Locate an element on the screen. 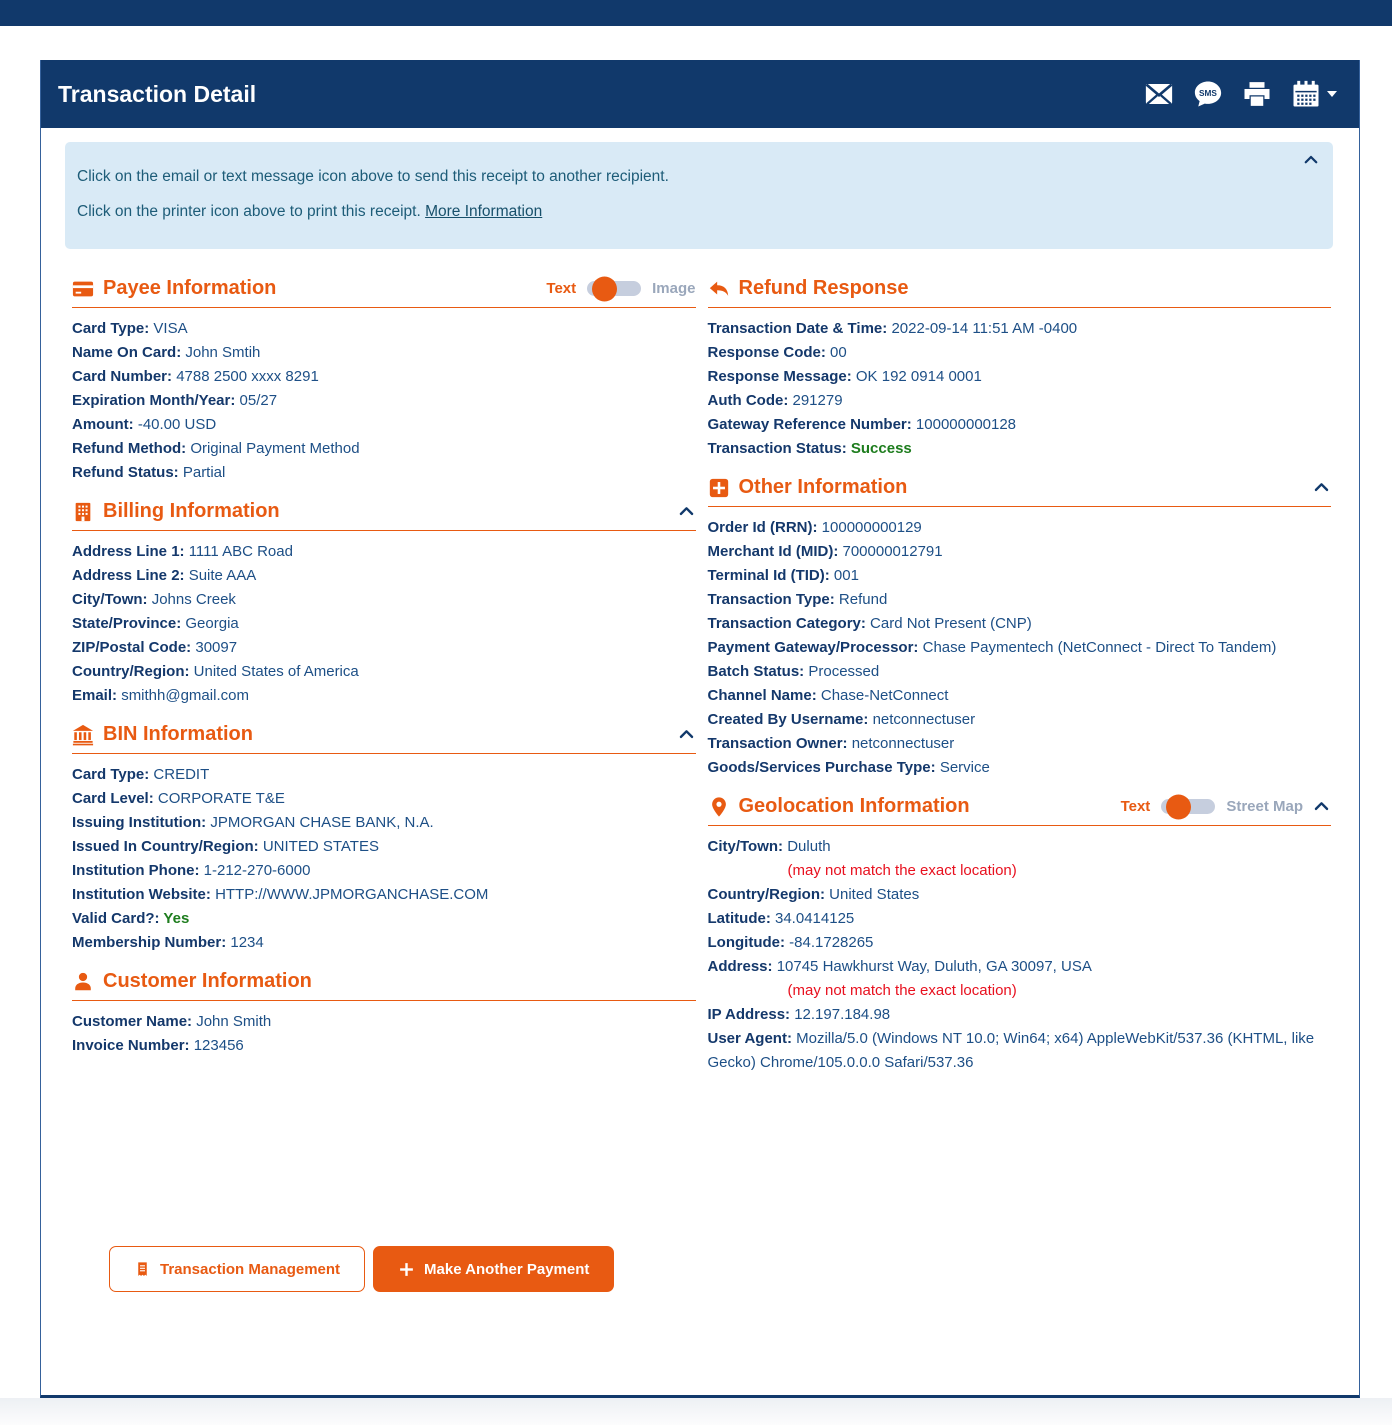 The width and height of the screenshot is (1392, 1425). field-label: Institution Website: is located at coordinates (144, 894).